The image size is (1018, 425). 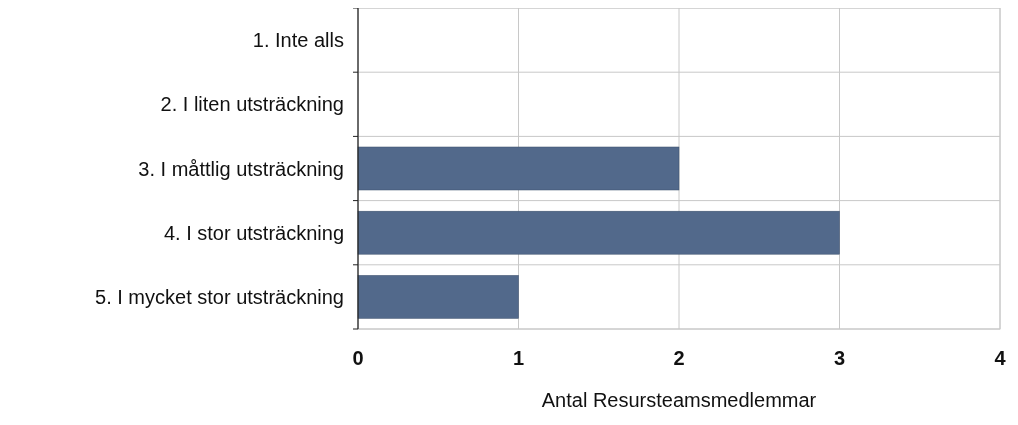 I want to click on y-tick-label: 5. I mycket stor utsträckning, so click(x=219, y=296).